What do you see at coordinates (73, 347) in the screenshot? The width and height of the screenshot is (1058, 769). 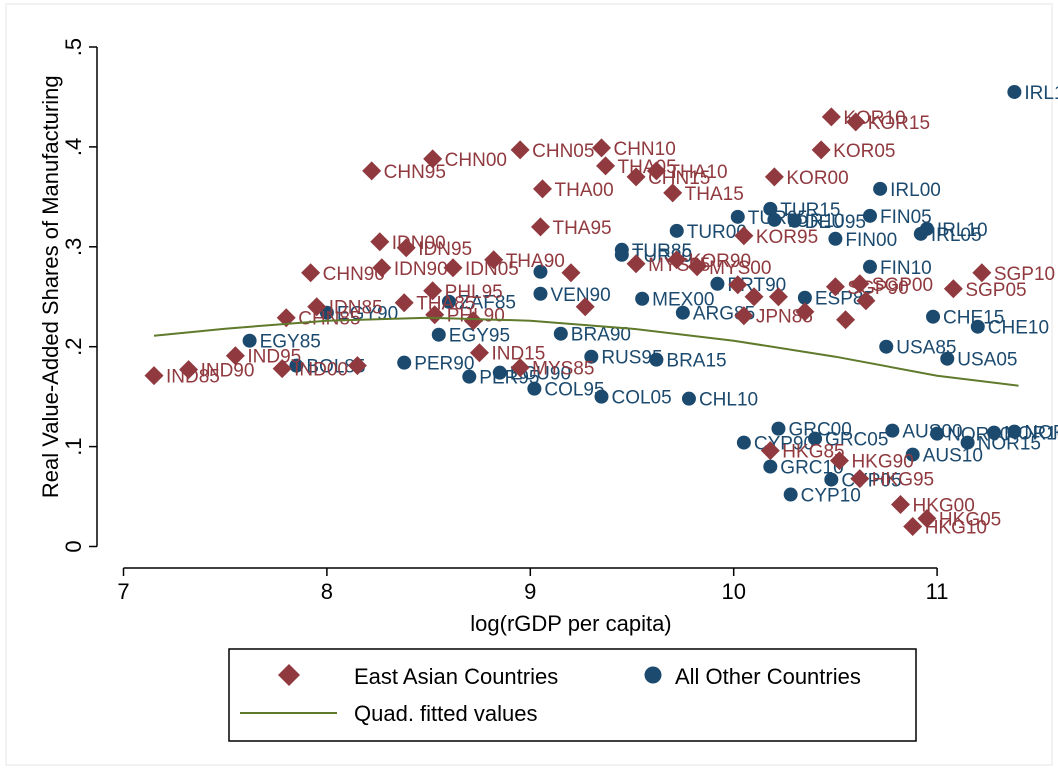 I see `y-tick-label: .2` at bounding box center [73, 347].